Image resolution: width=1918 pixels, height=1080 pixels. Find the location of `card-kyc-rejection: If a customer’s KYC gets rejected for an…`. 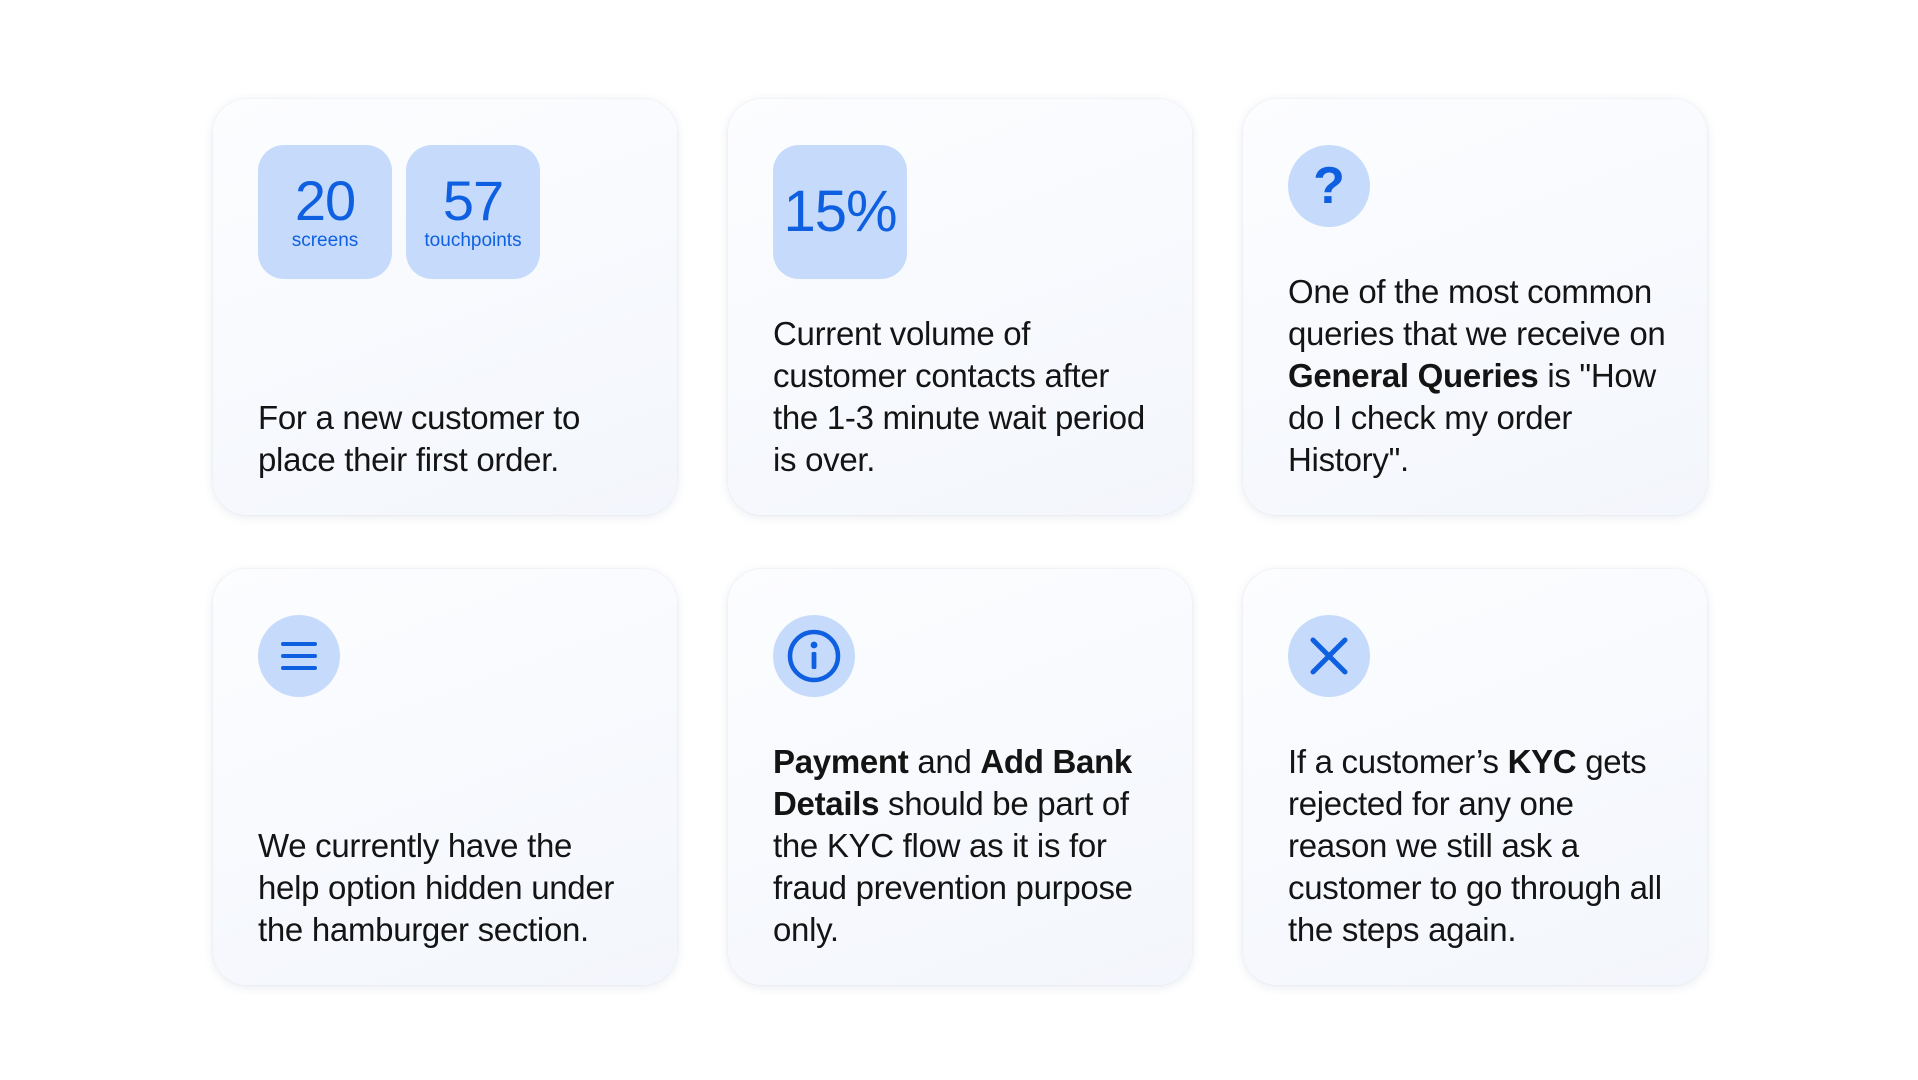

card-kyc-rejection: If a customer’s KYC gets rejected for an… is located at coordinates (1475, 777).